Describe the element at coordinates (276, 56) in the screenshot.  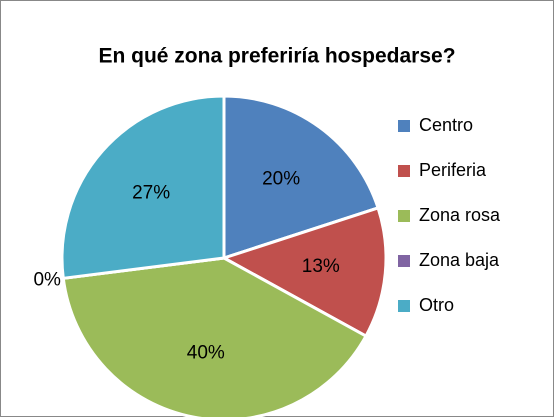
I see `chart-title: En qué zona preferiría hospedarse?` at that location.